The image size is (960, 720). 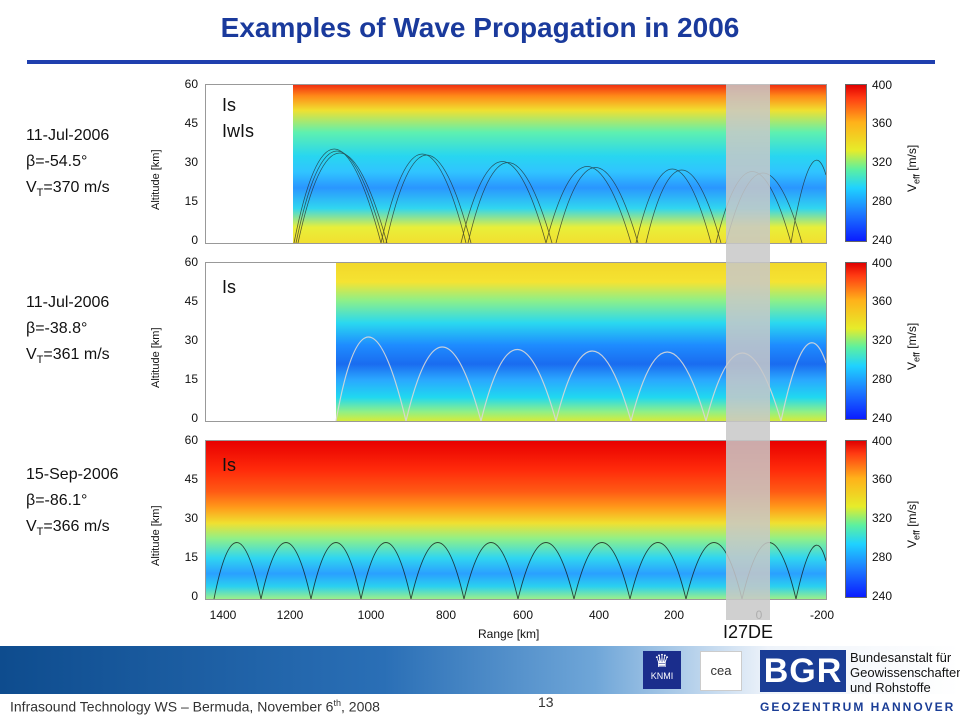 What do you see at coordinates (721, 671) in the screenshot?
I see `cea-logo: cea` at bounding box center [721, 671].